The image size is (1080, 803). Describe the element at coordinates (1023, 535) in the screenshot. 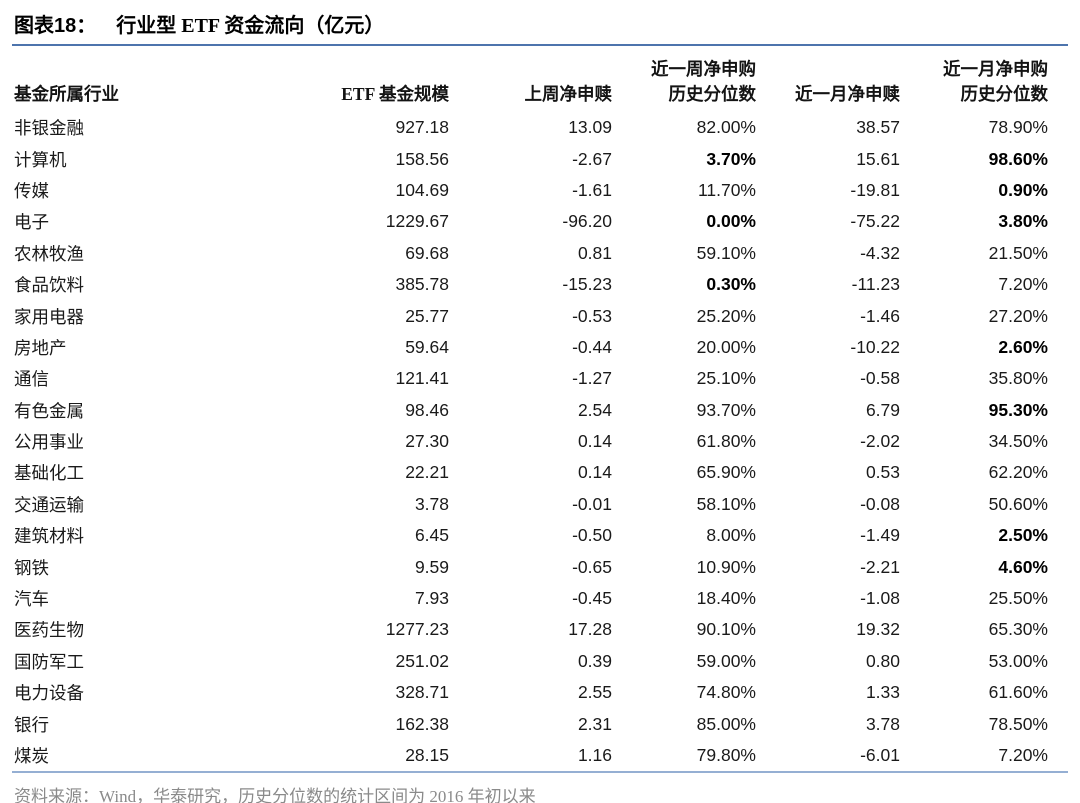

I see `month-pct-cell: 2.50%` at that location.